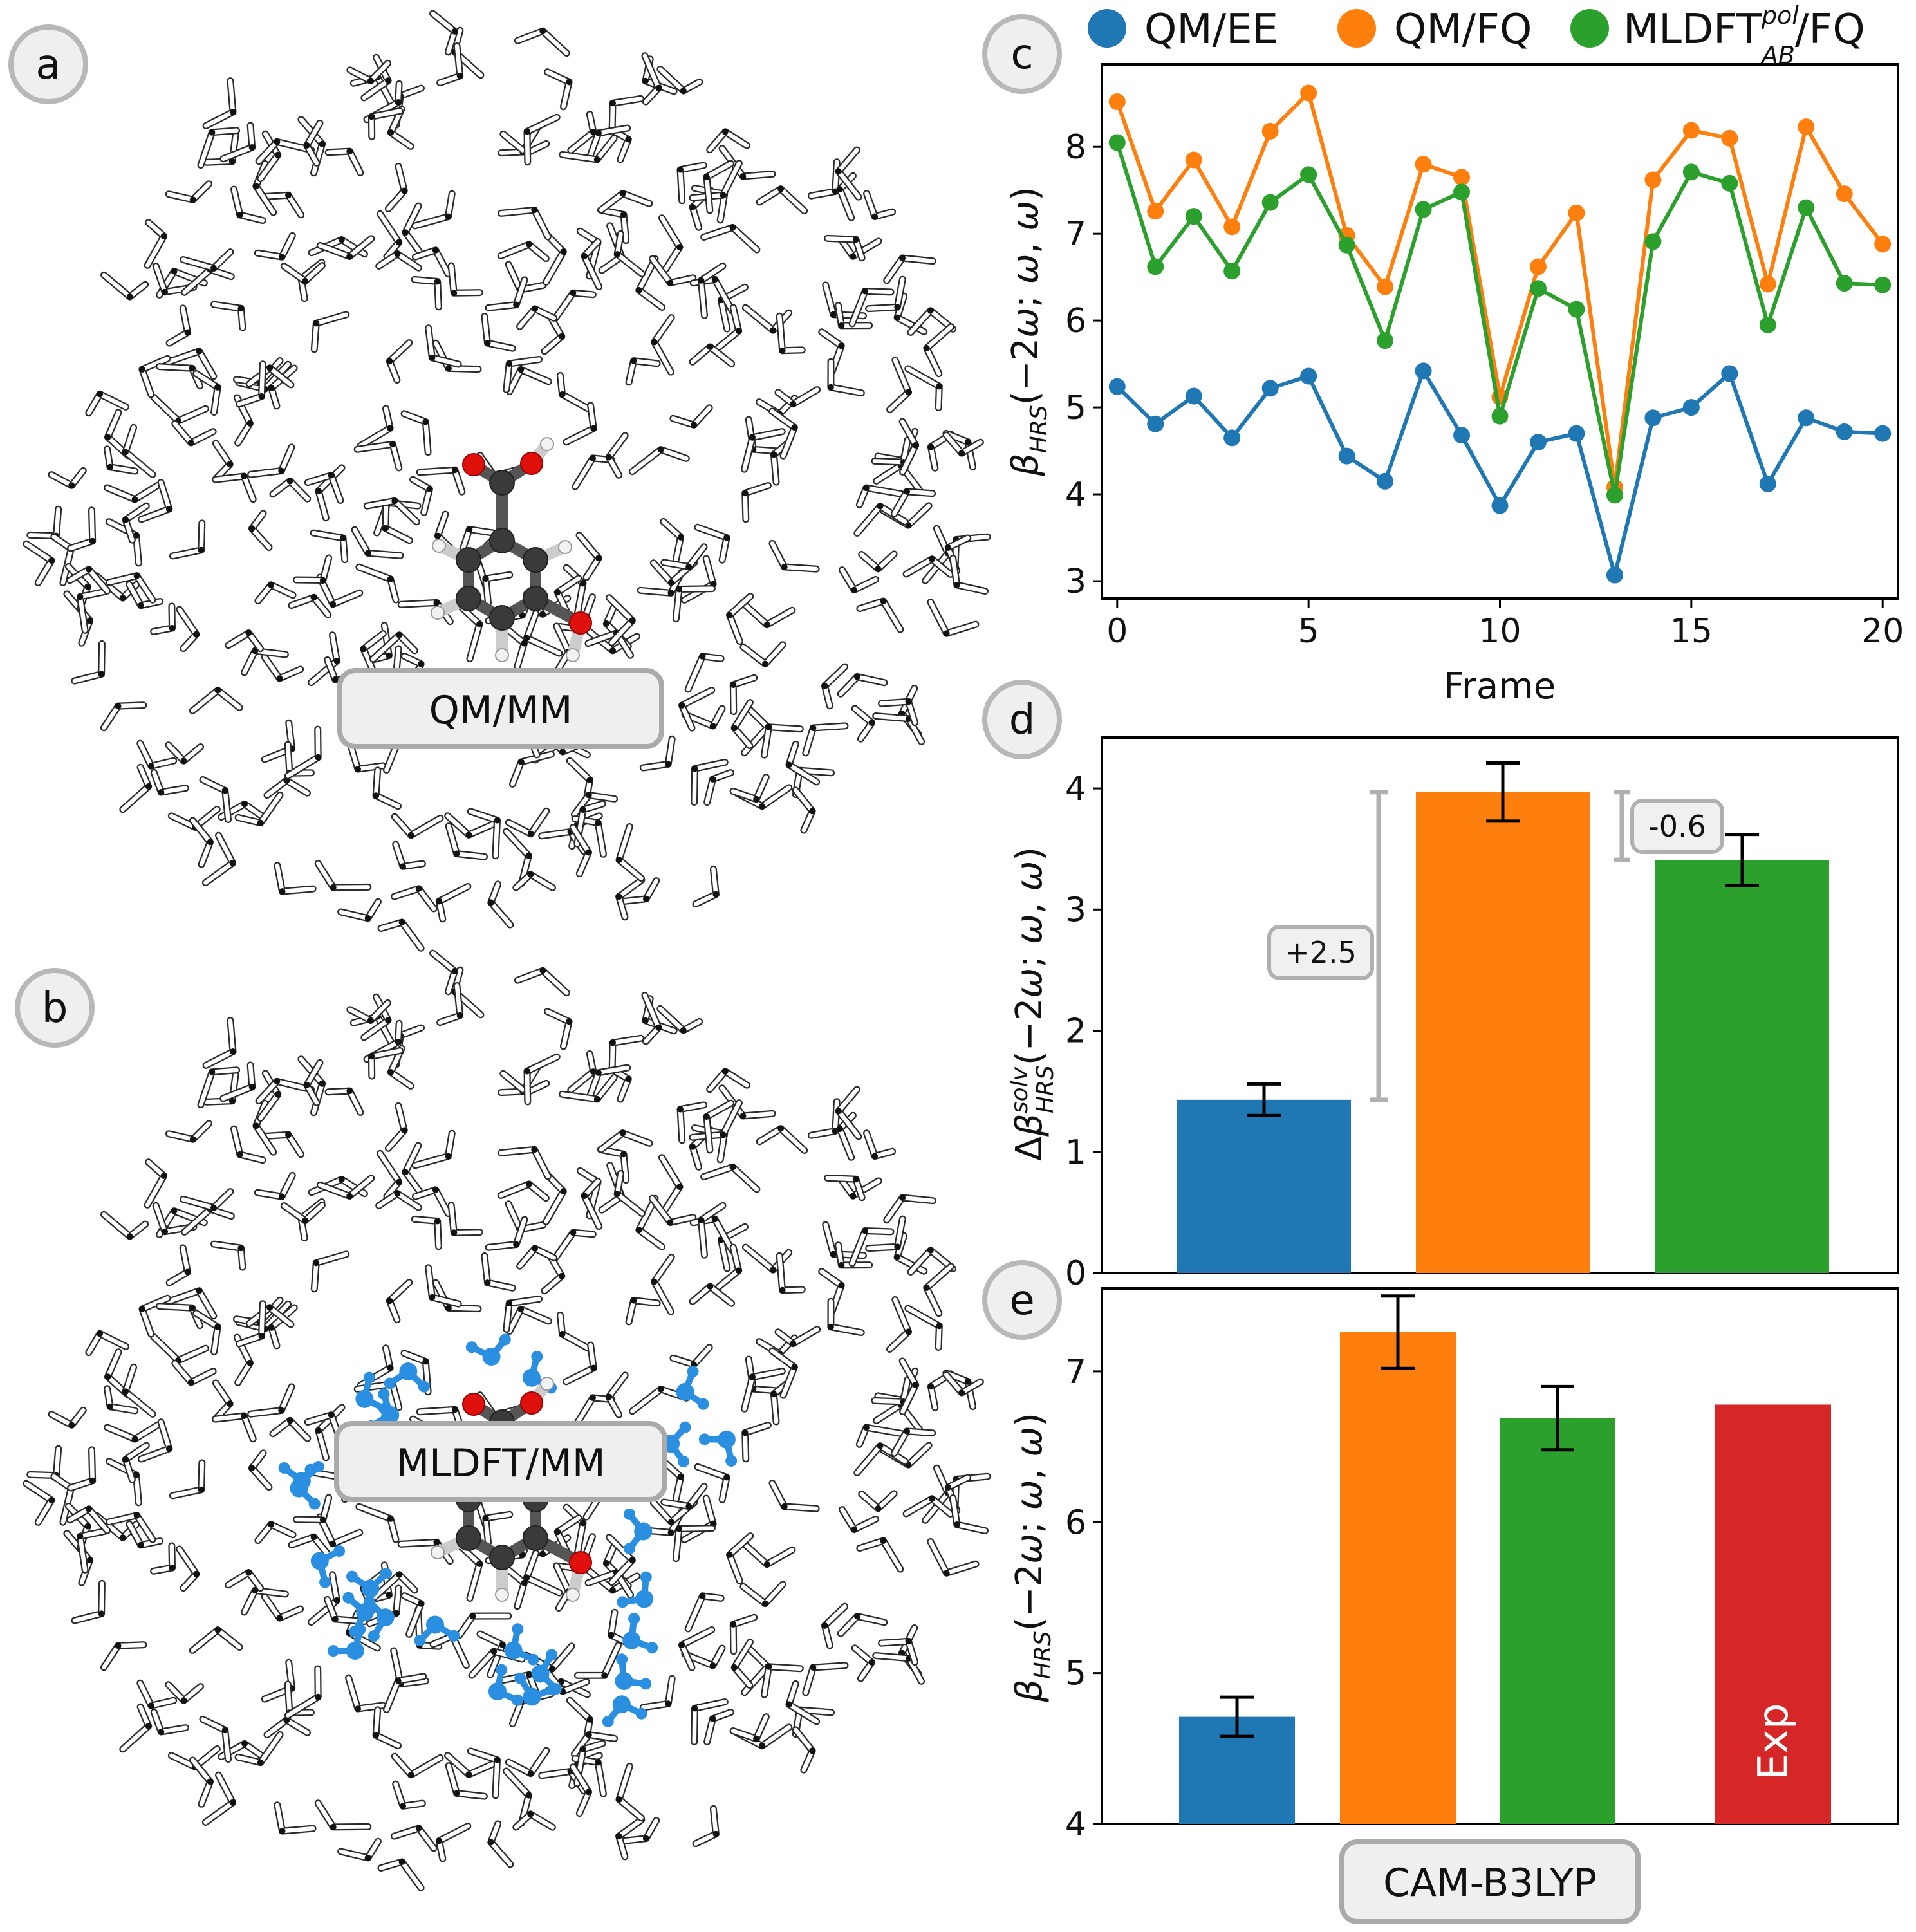 The width and height of the screenshot is (1916, 1932). I want to click on legend-marker-mldft, so click(1589, 28).